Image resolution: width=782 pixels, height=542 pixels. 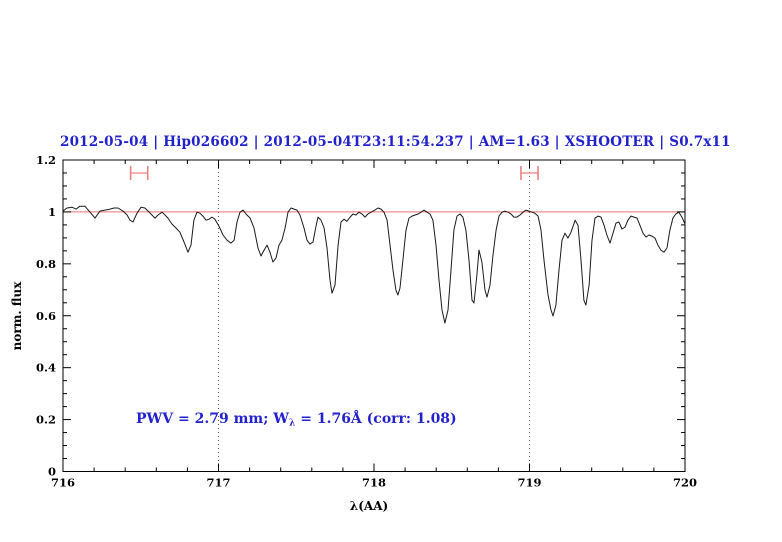 I want to click on y-tick-label: 0, so click(x=52, y=472).